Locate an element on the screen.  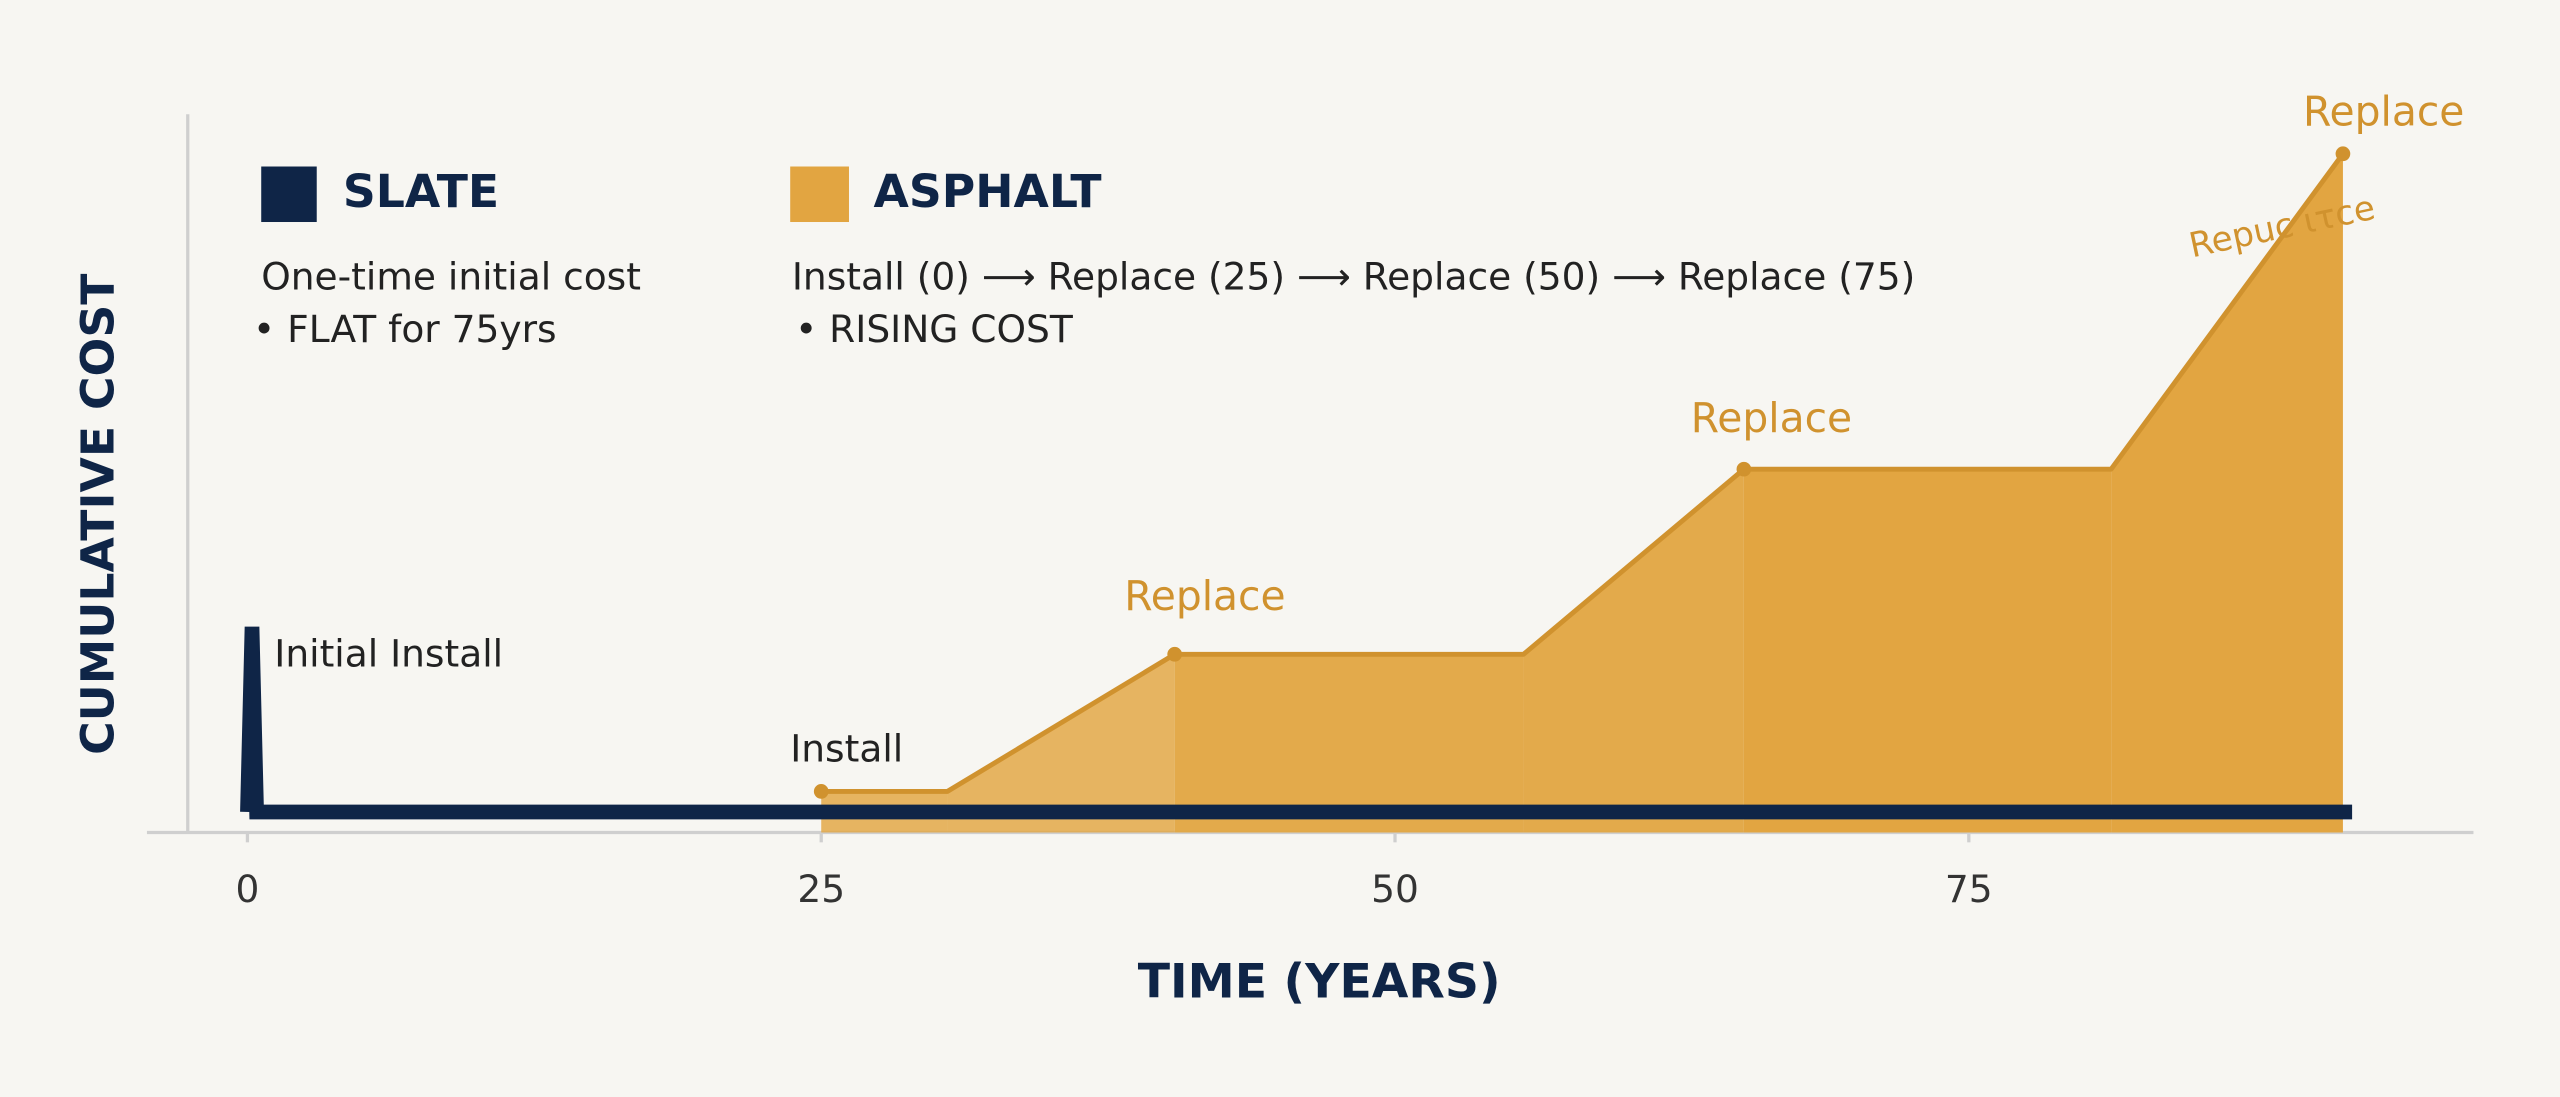
x-tick-label: 50 is located at coordinates (1395, 889).